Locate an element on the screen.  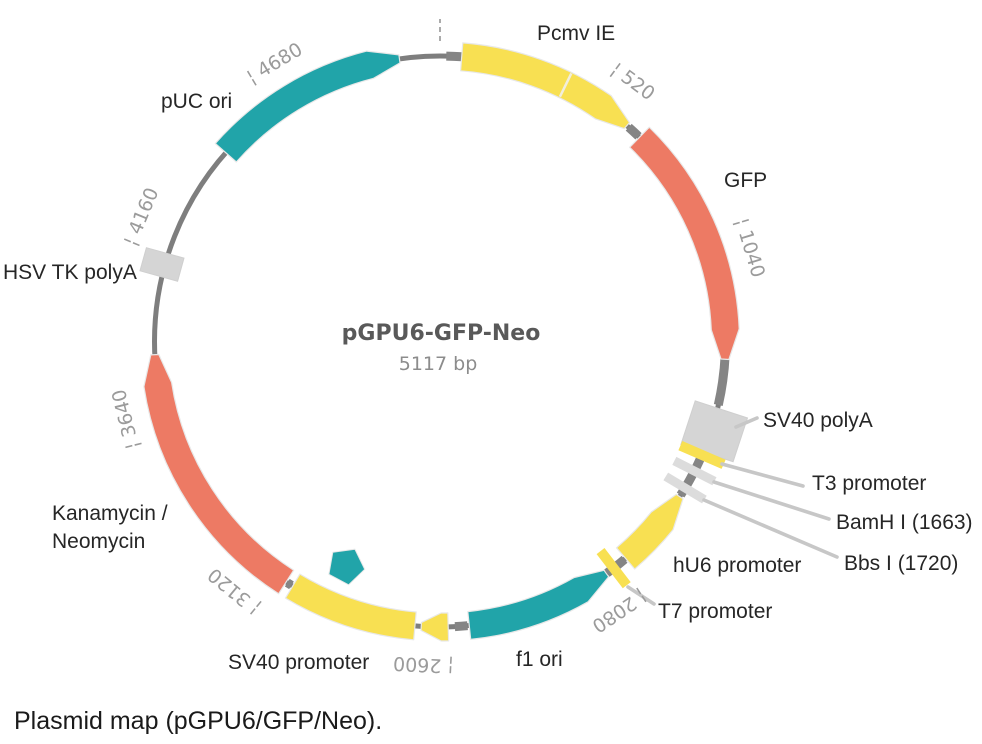
leader-line-layer is located at coordinates (732, 511).